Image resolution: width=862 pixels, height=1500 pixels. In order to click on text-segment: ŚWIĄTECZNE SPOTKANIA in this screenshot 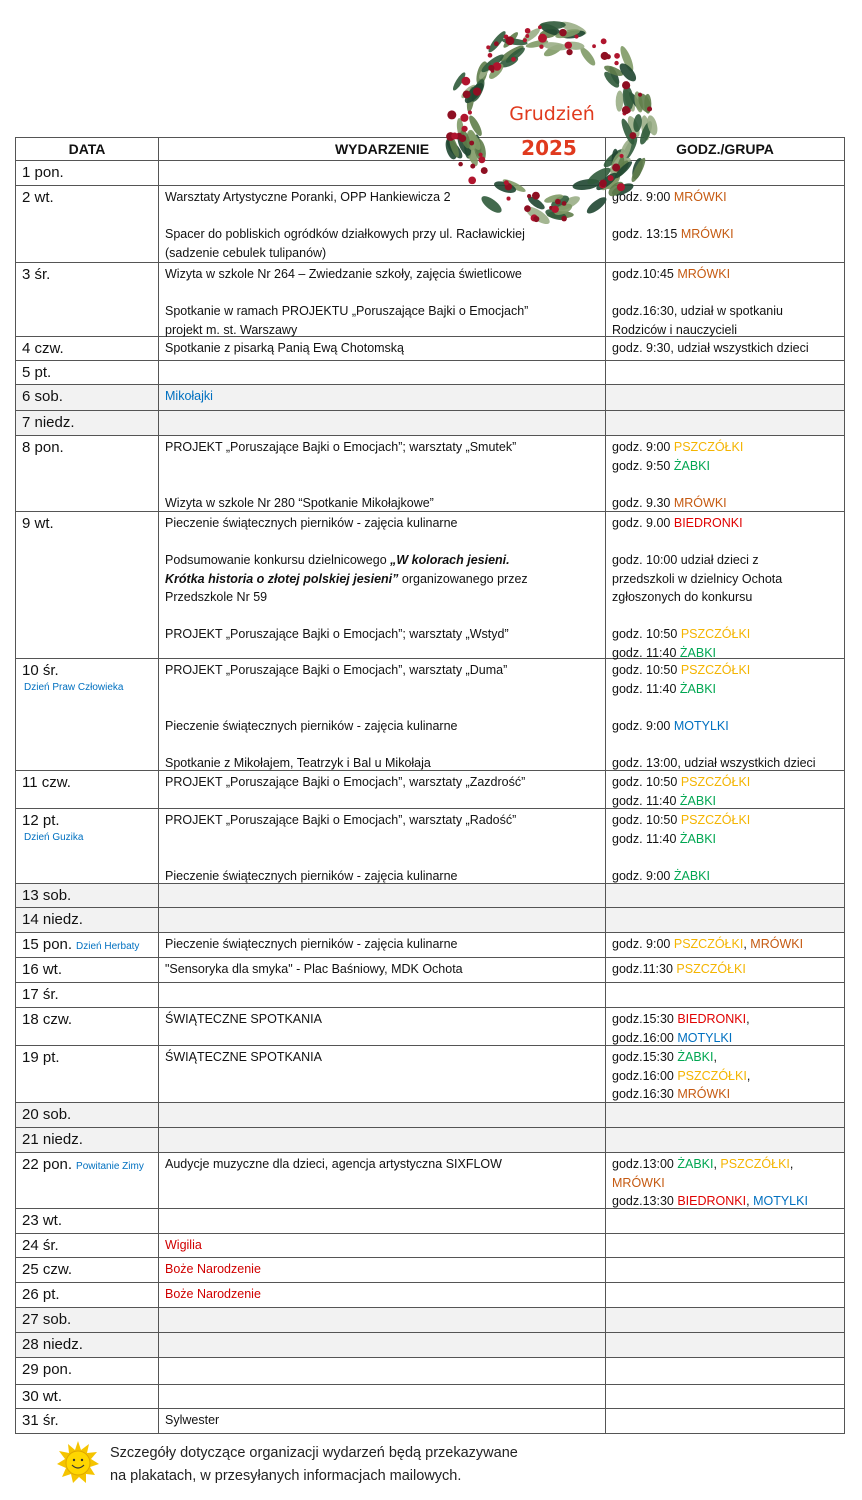, I will do `click(243, 1057)`.